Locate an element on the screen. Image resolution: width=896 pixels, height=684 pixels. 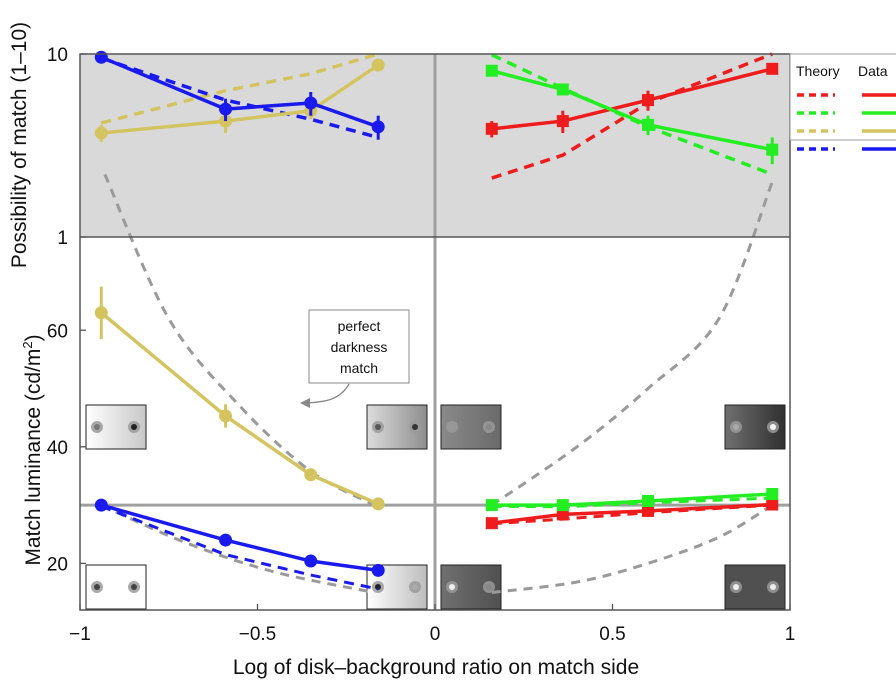
x-tick-label: −1 is located at coordinates (80, 634).